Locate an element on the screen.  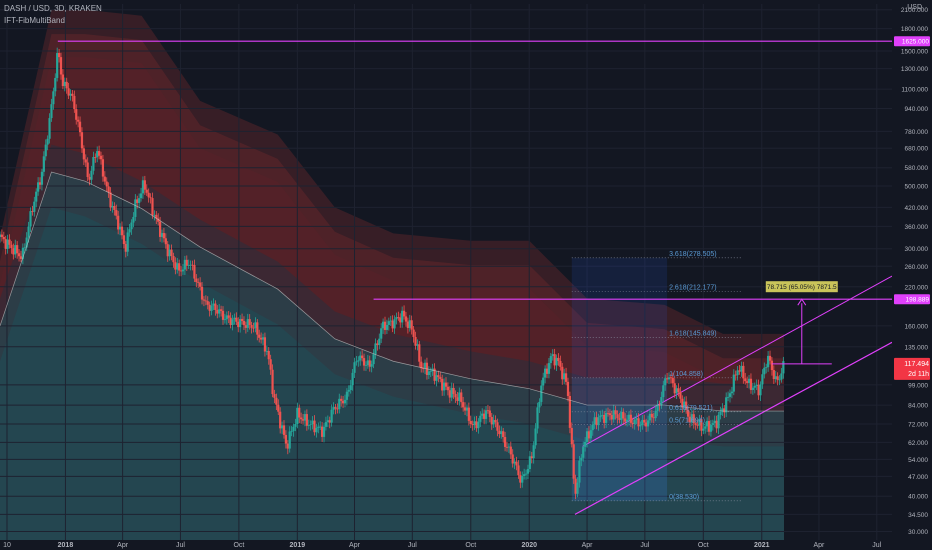
last-price-label: 117.494 is located at coordinates (916, 364).